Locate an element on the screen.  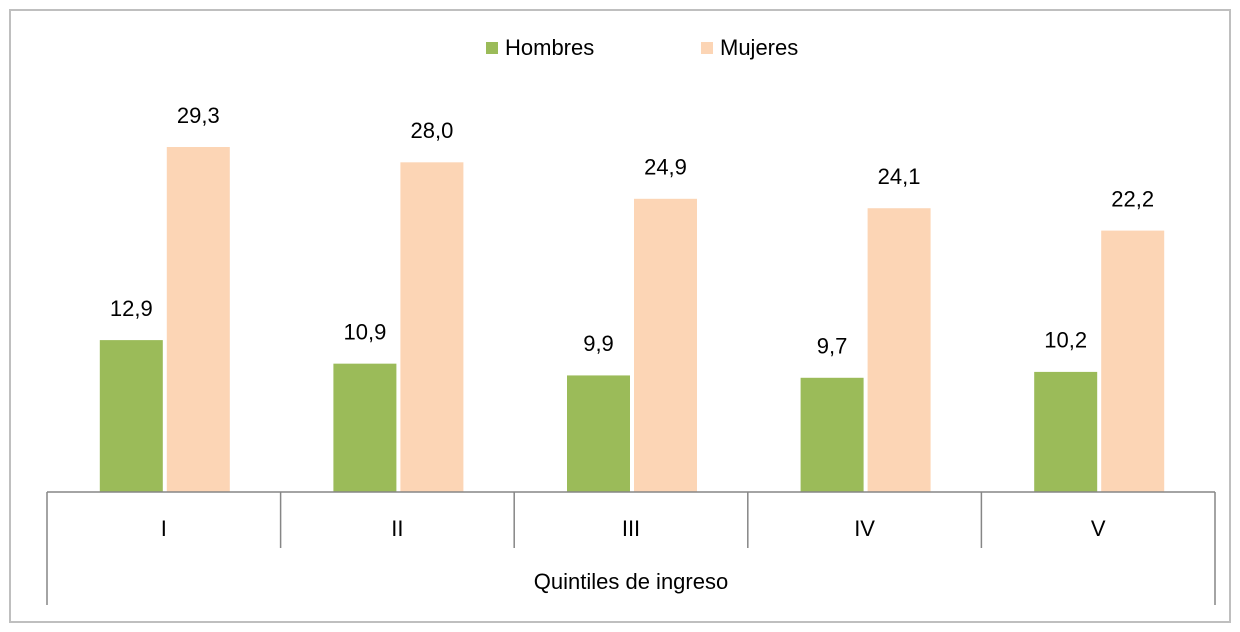
data-label: 28,0 is located at coordinates (431, 130).